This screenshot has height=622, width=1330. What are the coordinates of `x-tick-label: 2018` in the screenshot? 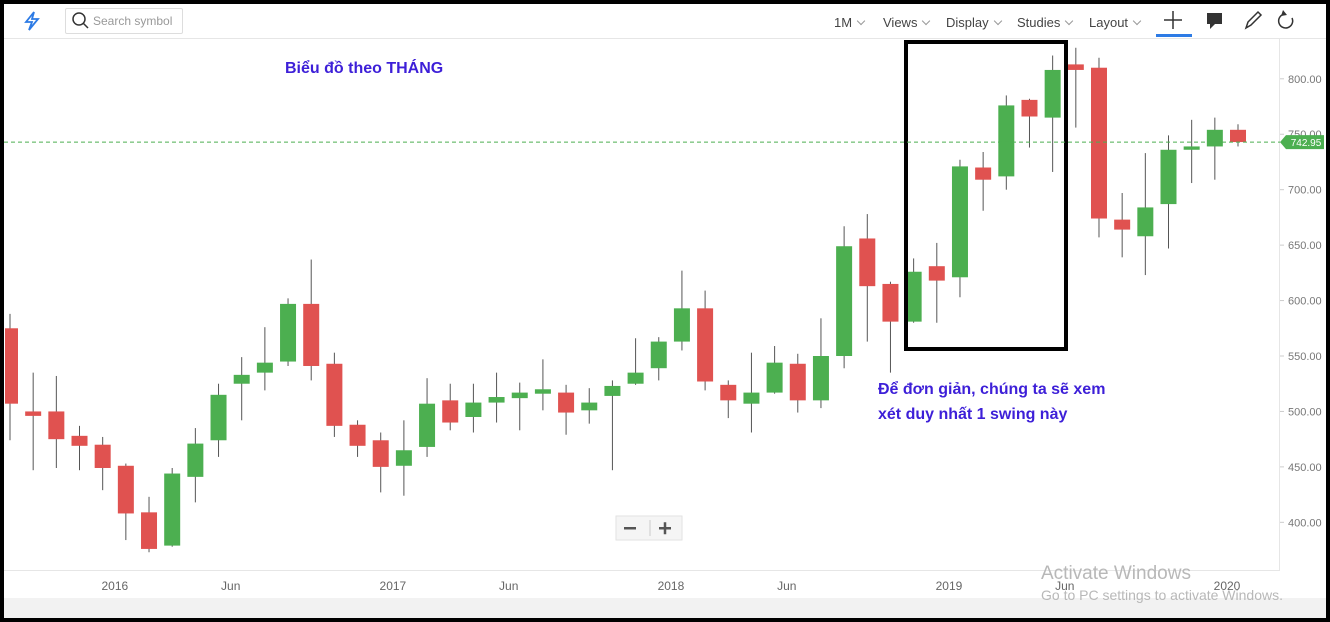 It's located at (671, 586).